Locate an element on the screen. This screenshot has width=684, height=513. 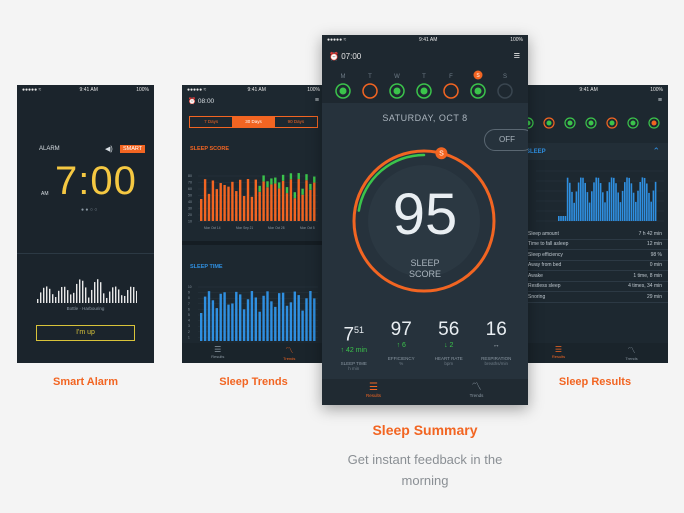
alarm-time: 08:00 is located at coordinates (206, 101).